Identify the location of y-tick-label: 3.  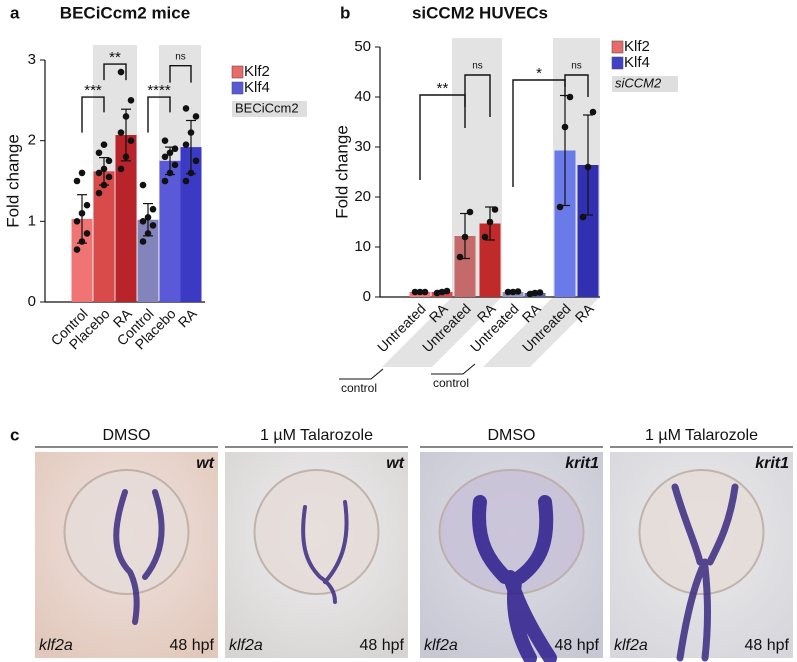
(32, 59).